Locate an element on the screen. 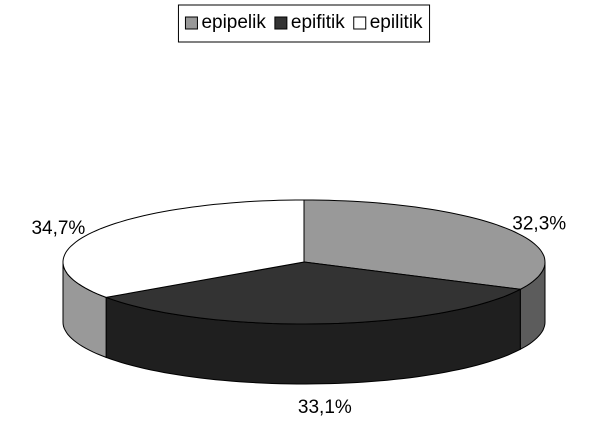 The image size is (592, 431). data-label: 34,7% is located at coordinates (58, 228).